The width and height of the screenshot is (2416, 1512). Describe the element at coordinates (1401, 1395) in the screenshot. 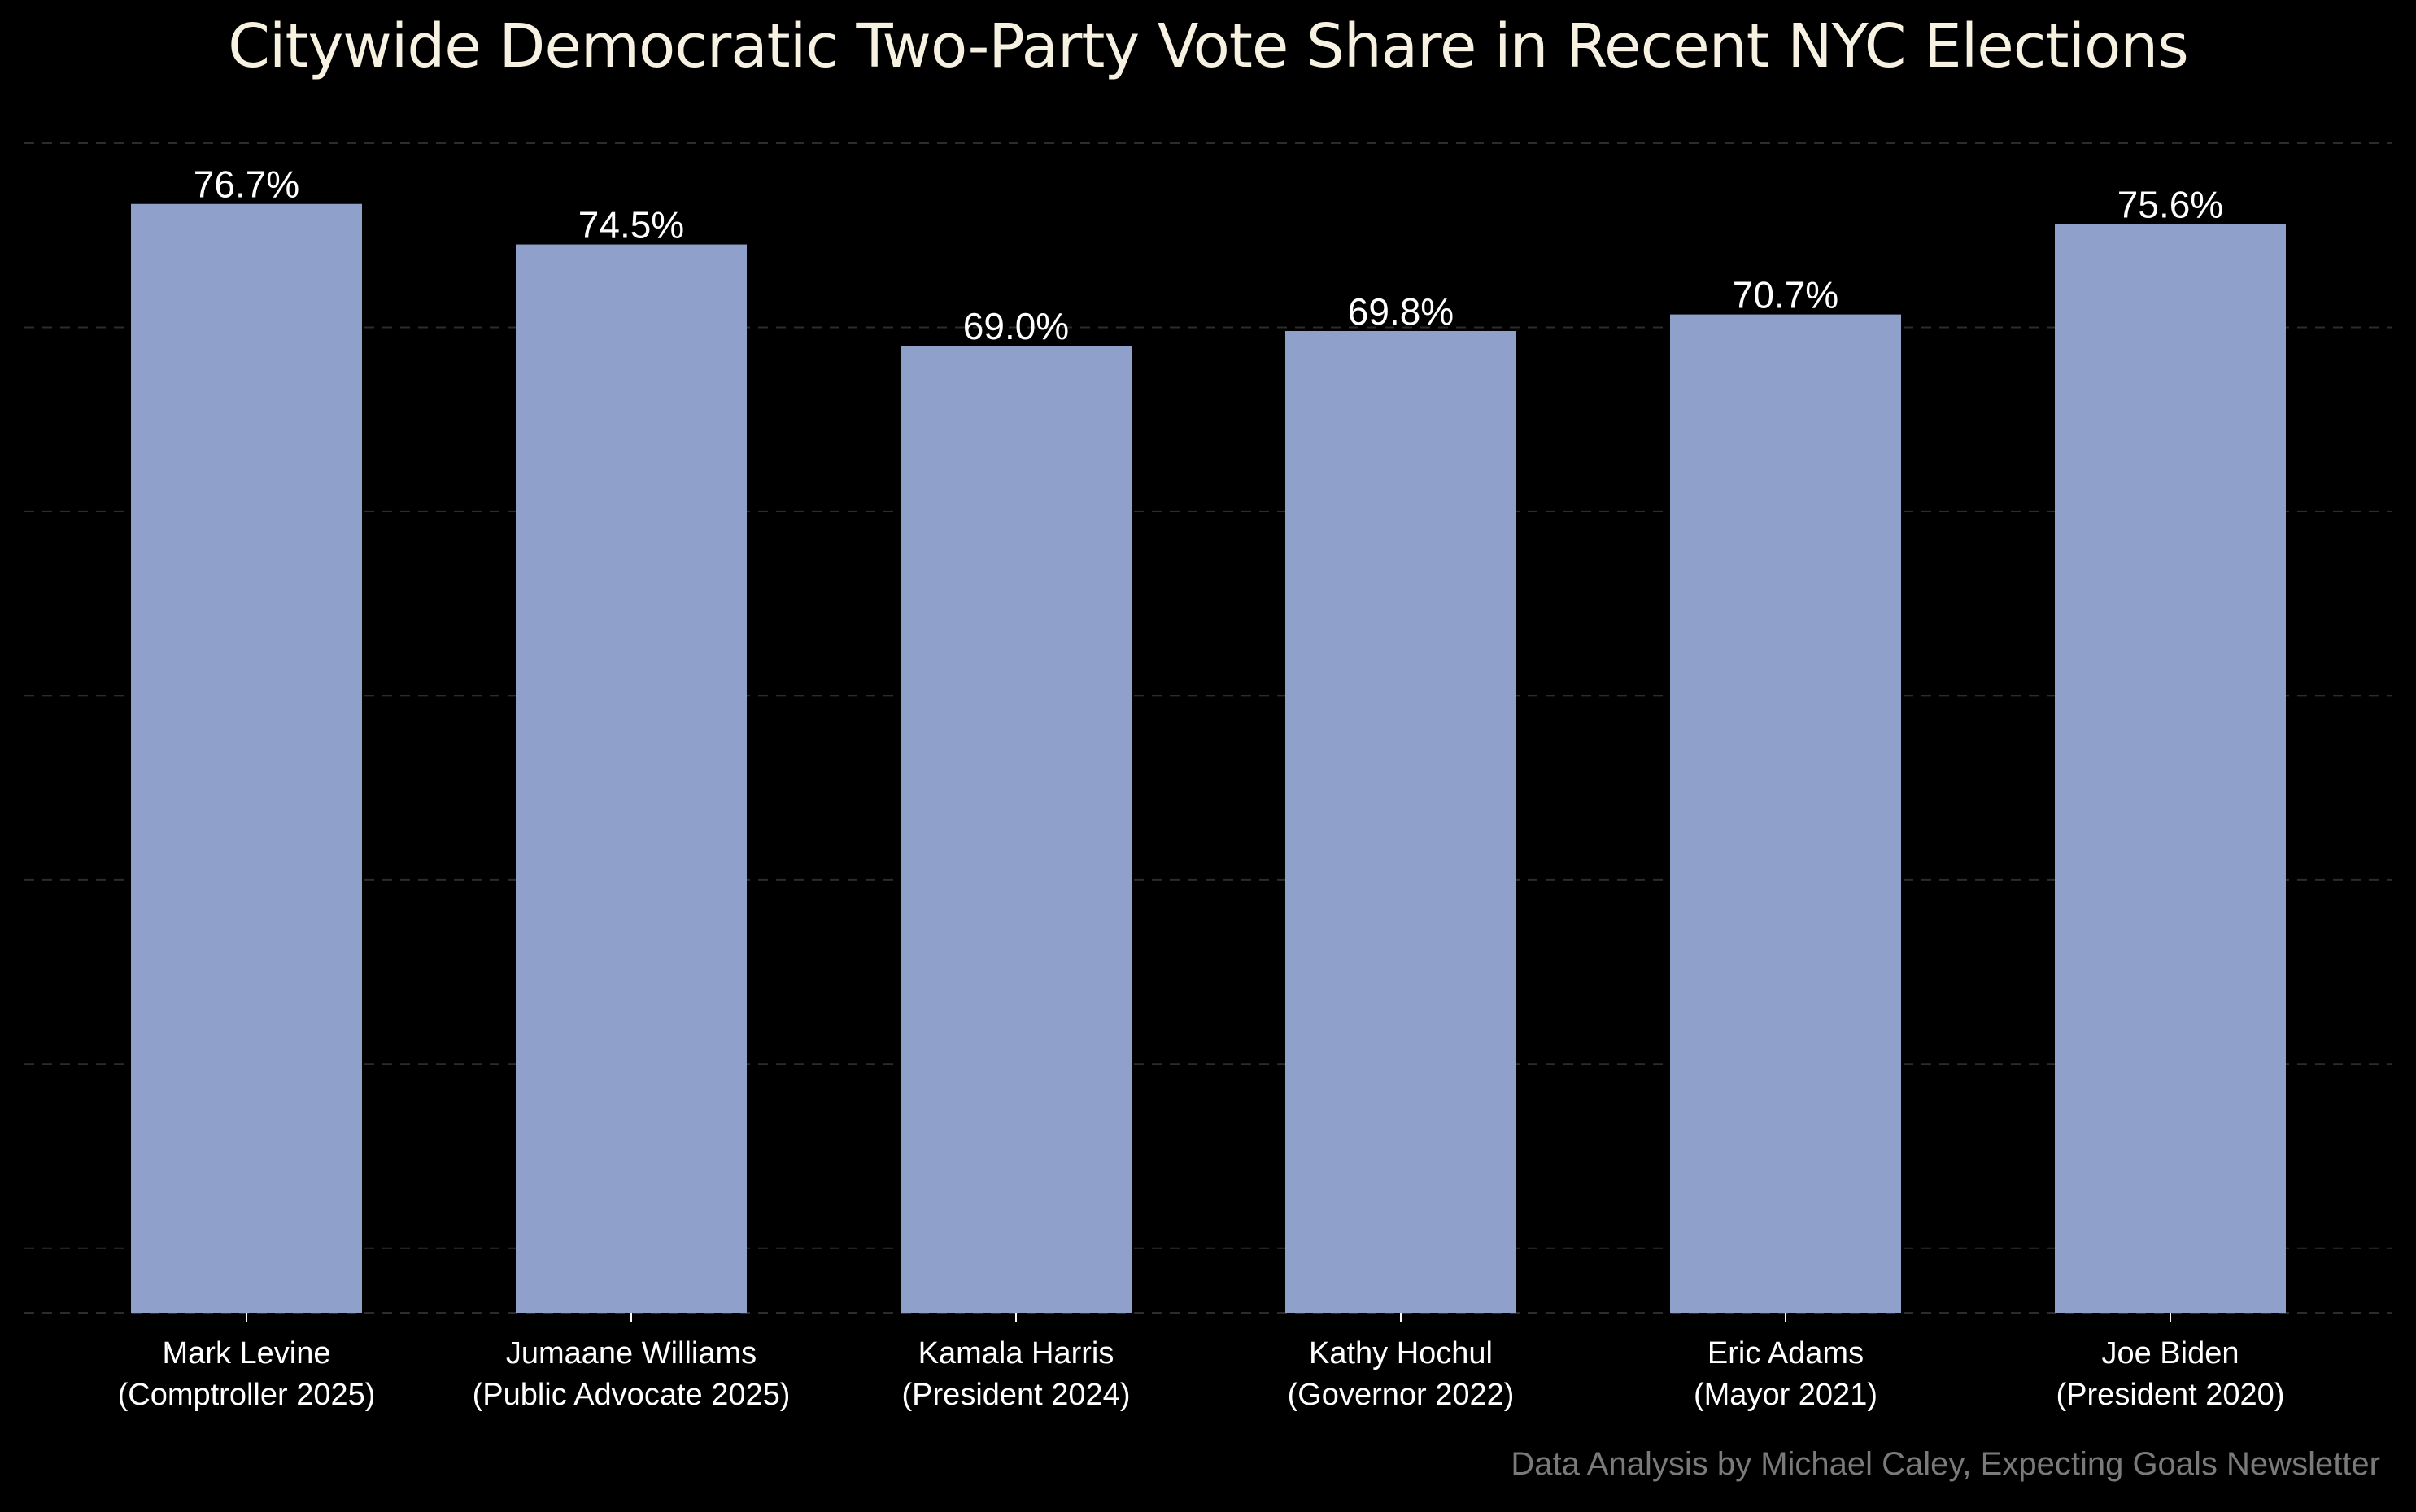

I see `x-tick-label: (Governor 2022)` at that location.